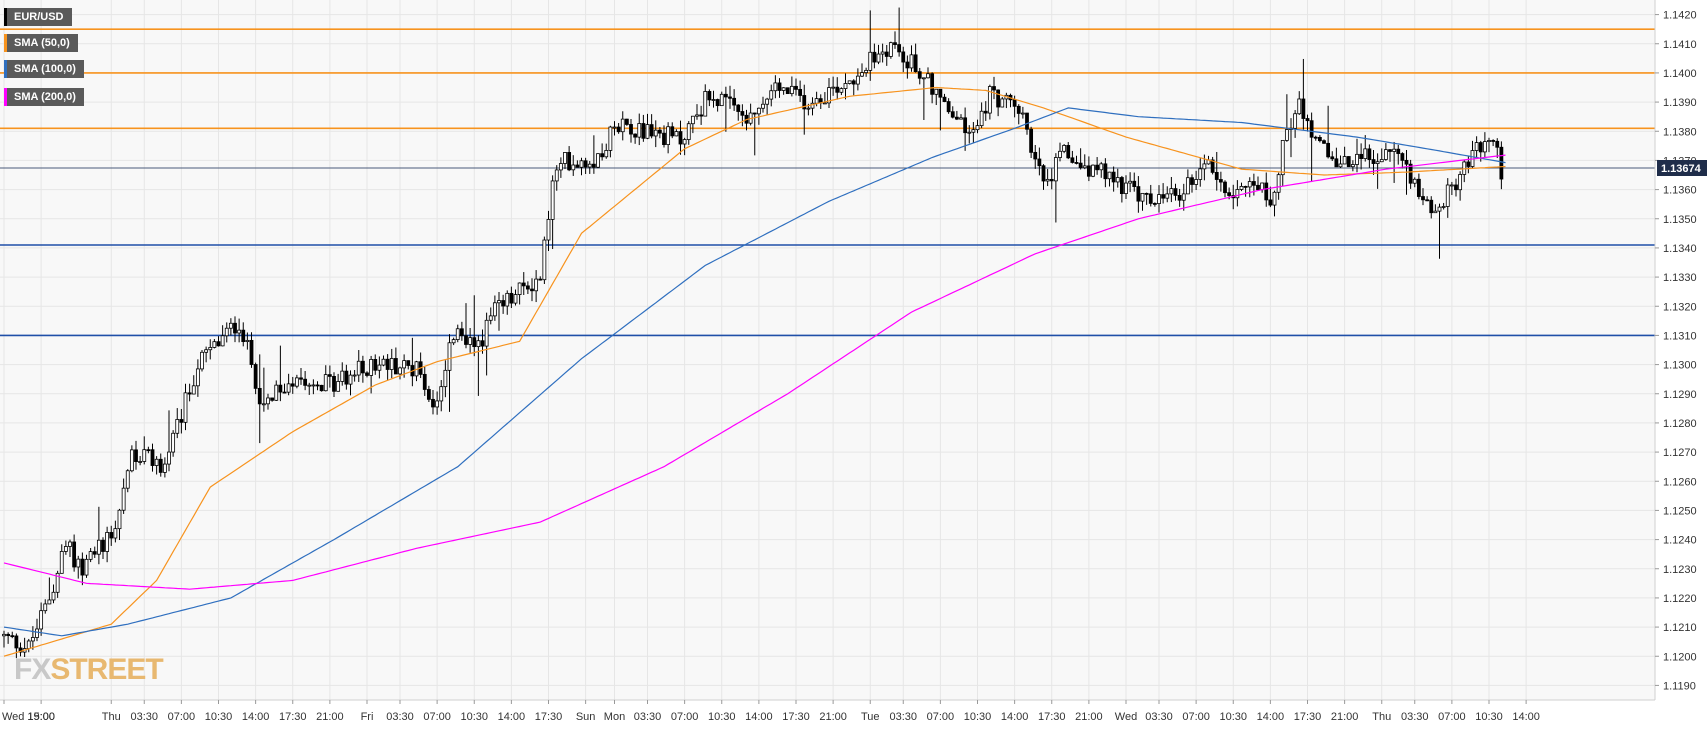 Image resolution: width=1707 pixels, height=733 pixels. What do you see at coordinates (903, 717) in the screenshot?
I see `x-tick-label: 03:30` at bounding box center [903, 717].